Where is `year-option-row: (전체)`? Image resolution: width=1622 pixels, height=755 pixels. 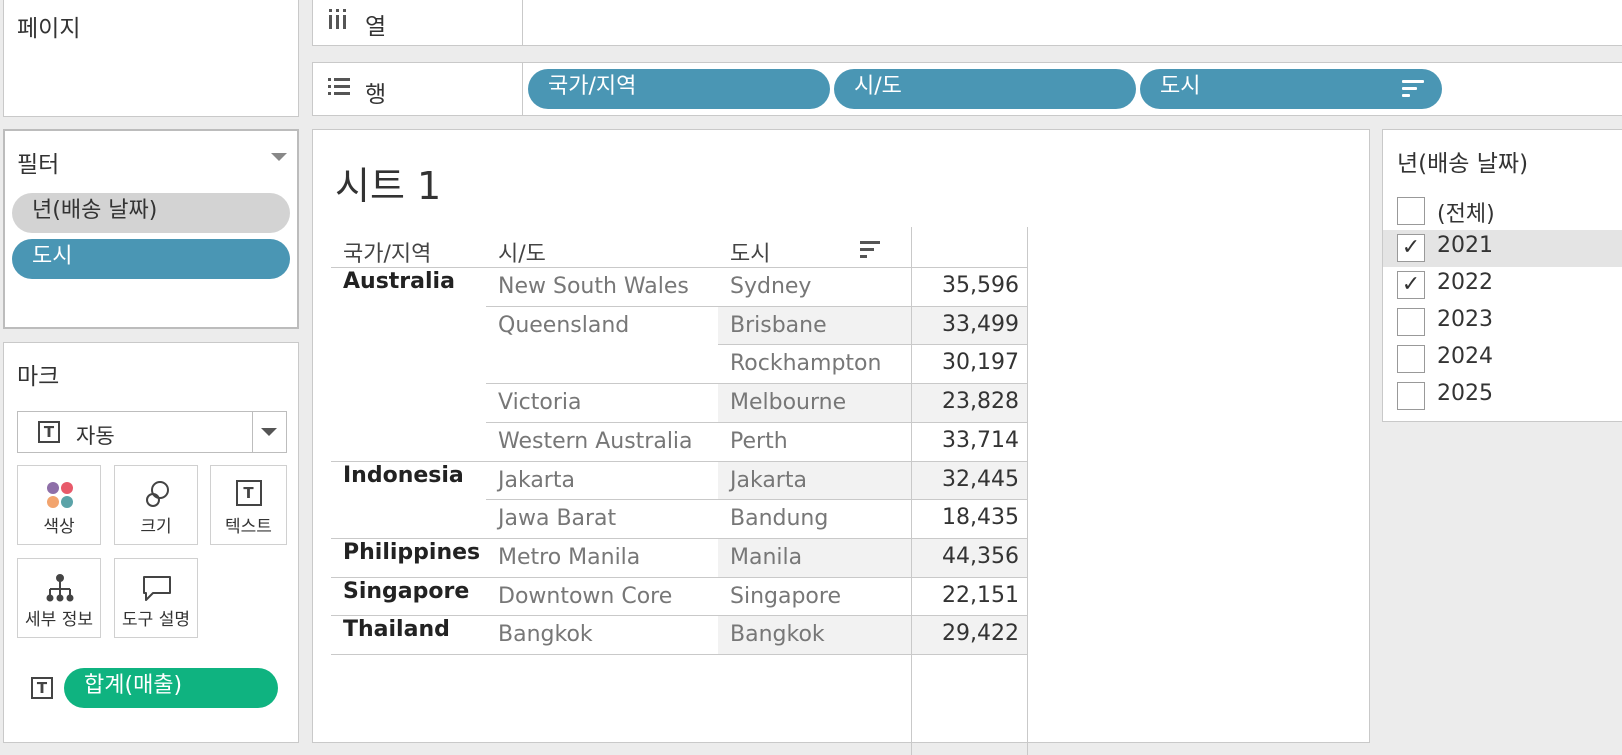
year-option-row: (전체) is located at coordinates (1502, 211).